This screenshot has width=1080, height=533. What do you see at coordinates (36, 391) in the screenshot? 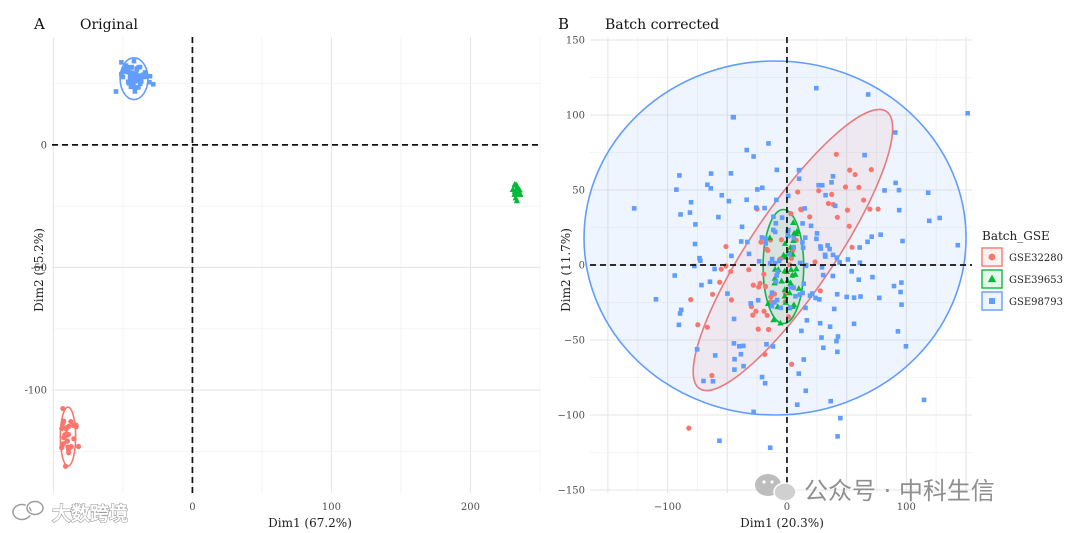
I see `y-tick-label: -100` at bounding box center [36, 391].